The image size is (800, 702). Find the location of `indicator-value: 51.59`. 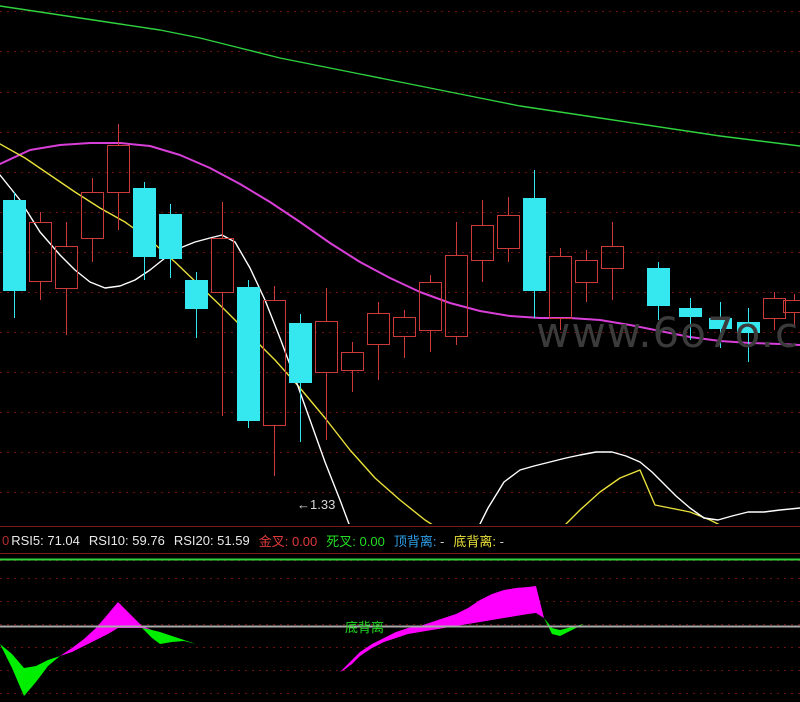

indicator-value: 51.59 is located at coordinates (231, 540).